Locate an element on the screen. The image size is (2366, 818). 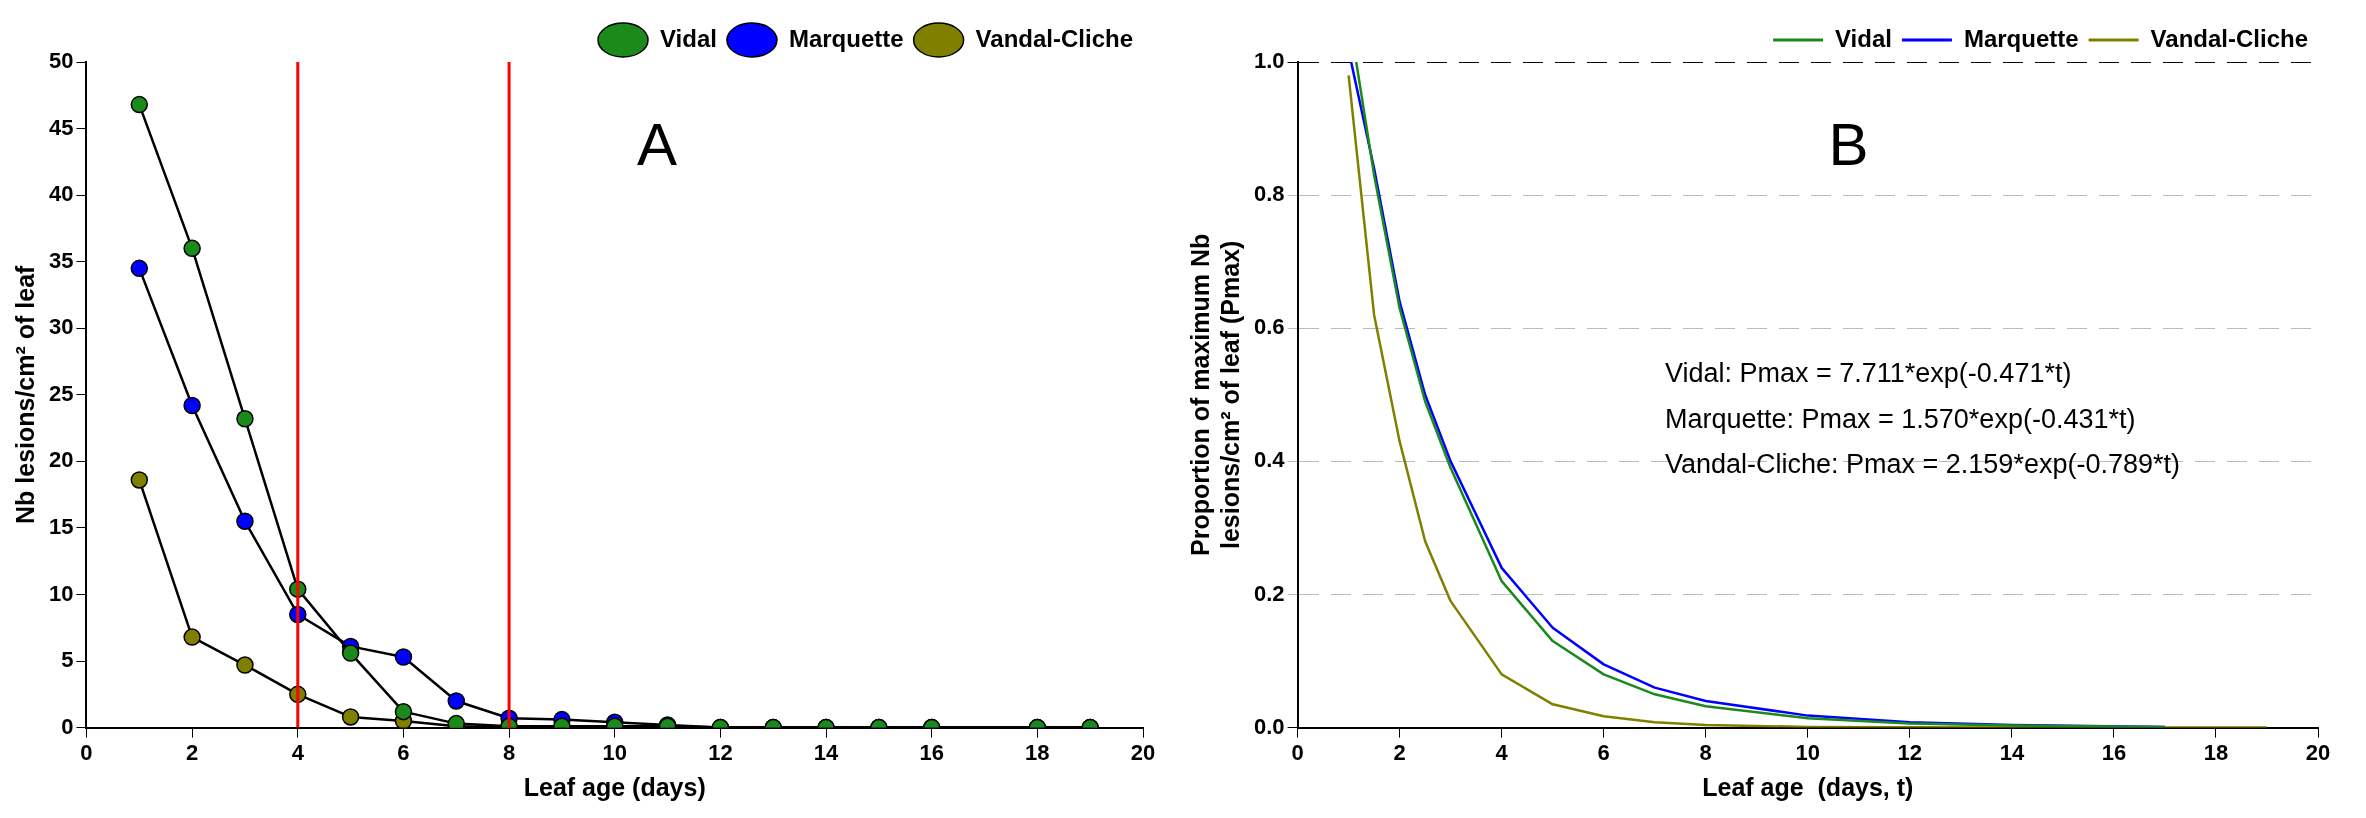
y-tick-label: 20 is located at coordinates (61, 460).